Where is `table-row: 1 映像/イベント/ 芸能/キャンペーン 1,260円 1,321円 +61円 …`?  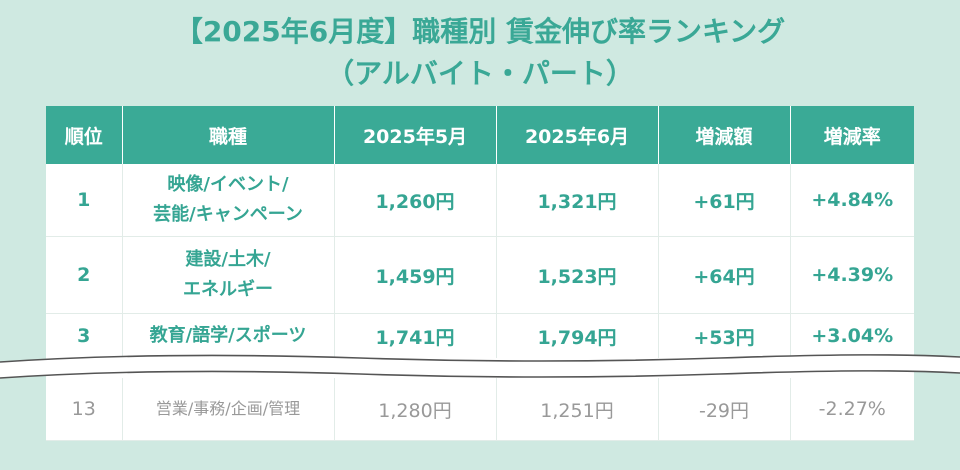 table-row: 1 映像/イベント/ 芸能/キャンペーン 1,260円 1,321円 +61円 … is located at coordinates (480, 200).